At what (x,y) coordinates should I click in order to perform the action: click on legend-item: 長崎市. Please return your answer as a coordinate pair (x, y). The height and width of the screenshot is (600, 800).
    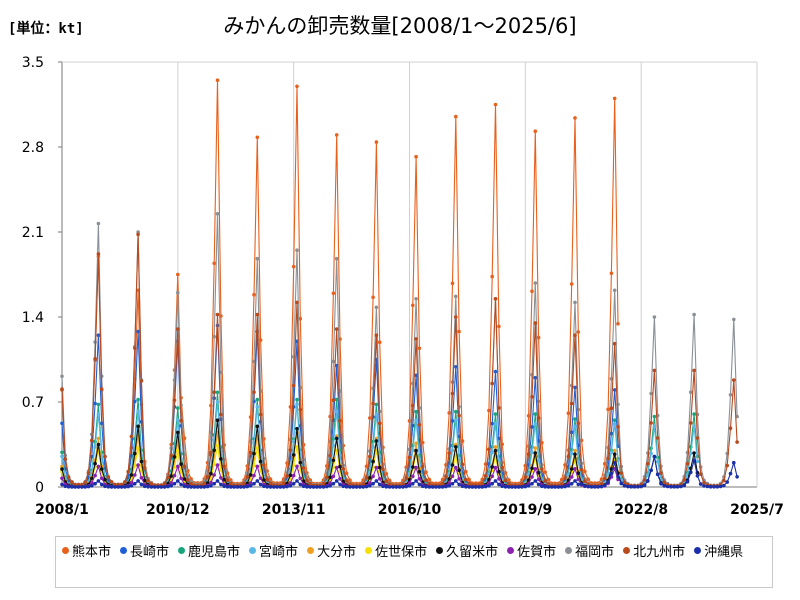
    Looking at the image, I should click on (144, 550).